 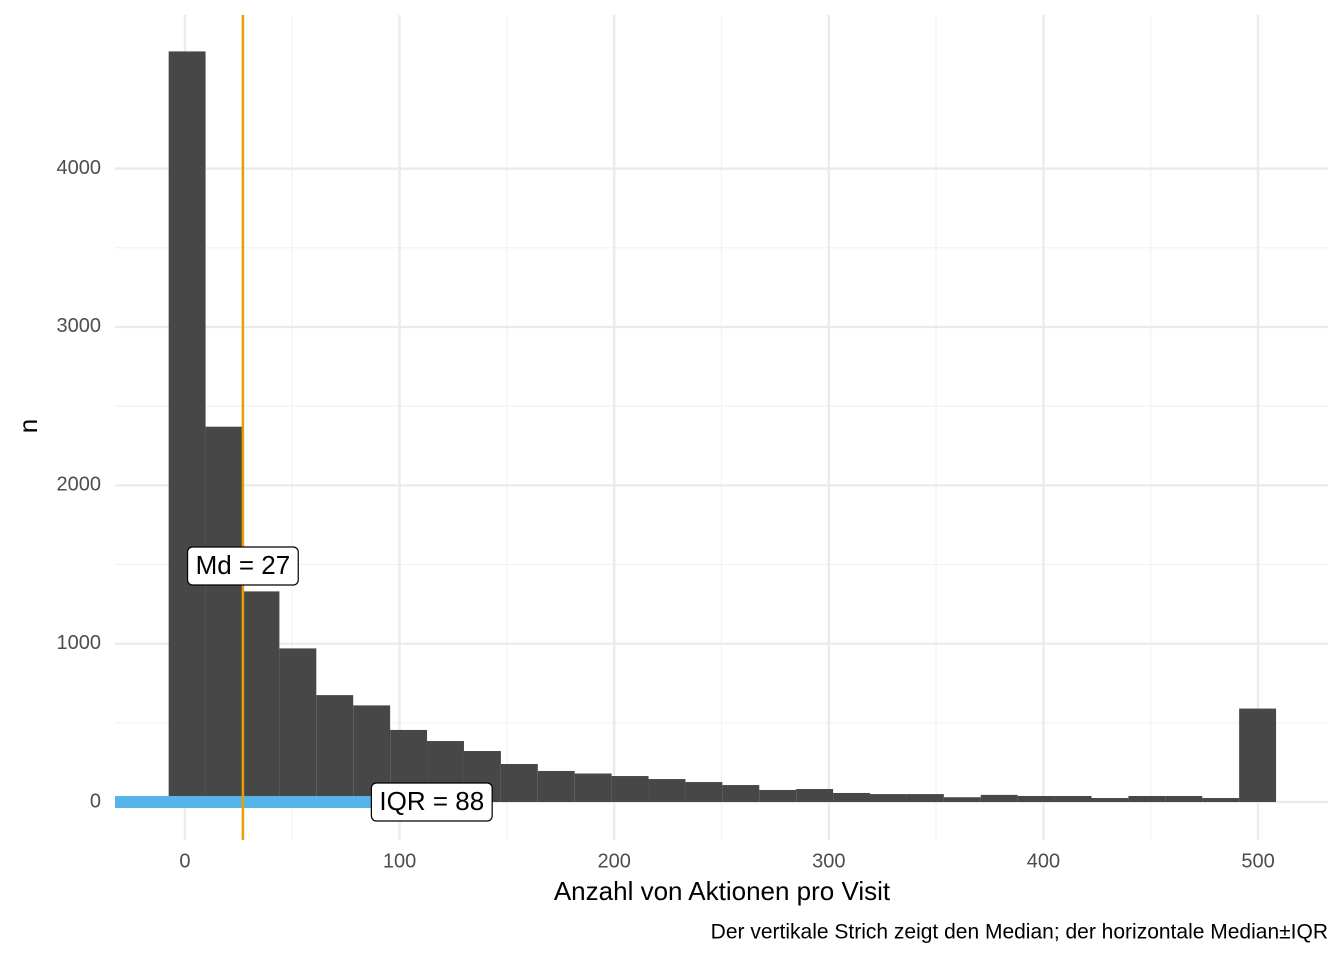 What do you see at coordinates (95, 801) in the screenshot?
I see `y-tick-label: 0` at bounding box center [95, 801].